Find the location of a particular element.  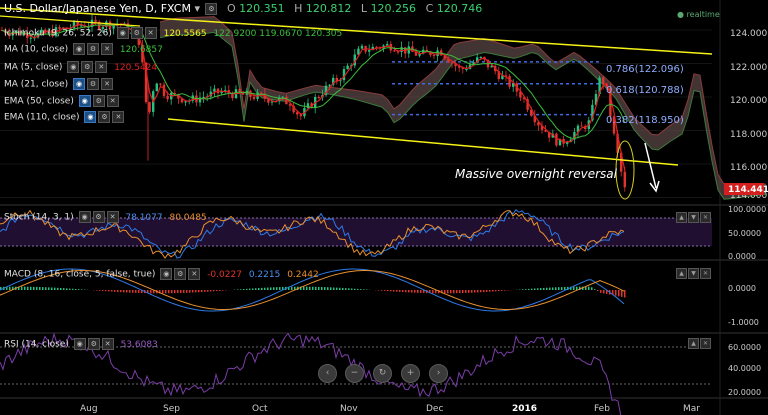

rsi-label: RSI (14, close) is located at coordinates (36, 344).